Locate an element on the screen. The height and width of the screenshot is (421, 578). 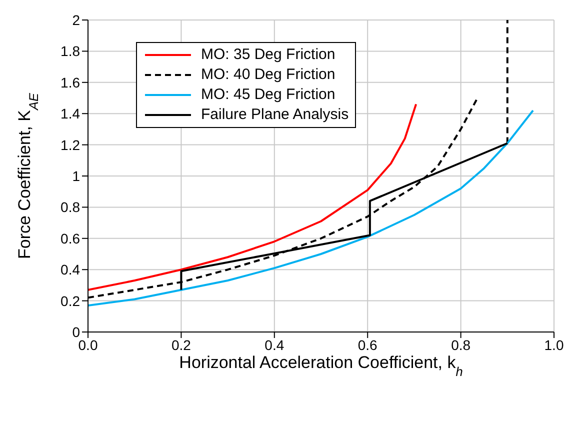
x-tick-label: 0.2 is located at coordinates (181, 344).